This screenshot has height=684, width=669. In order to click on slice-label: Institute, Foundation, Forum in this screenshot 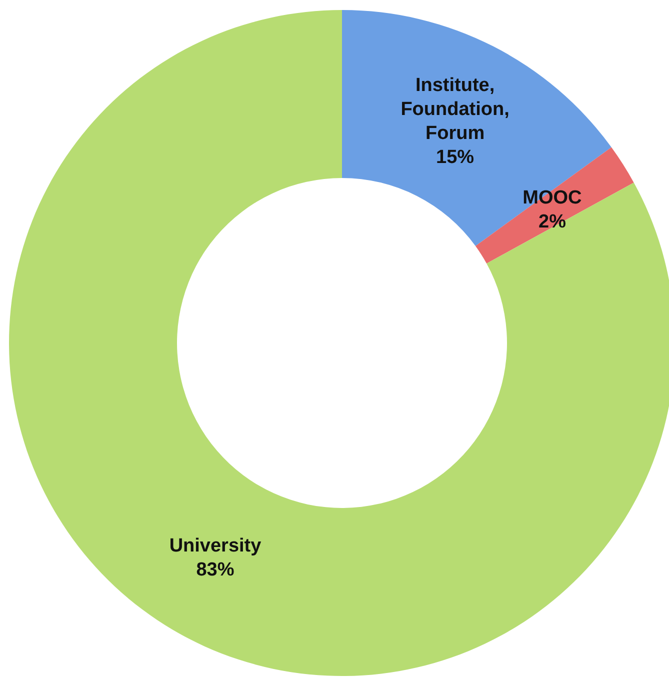, I will do `click(455, 109)`.